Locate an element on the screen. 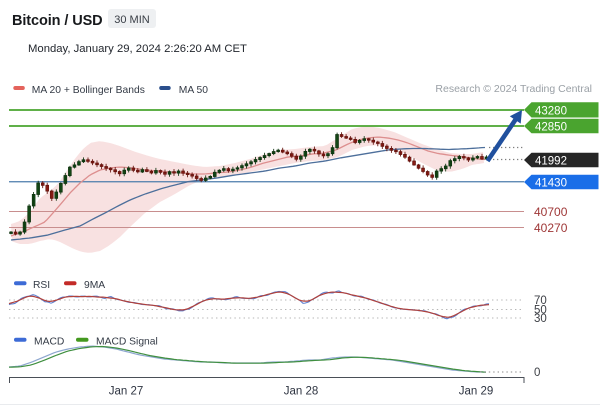 Image resolution: width=600 pixels, height=412 pixels. svg-text: Jan 28 is located at coordinates (301, 392).